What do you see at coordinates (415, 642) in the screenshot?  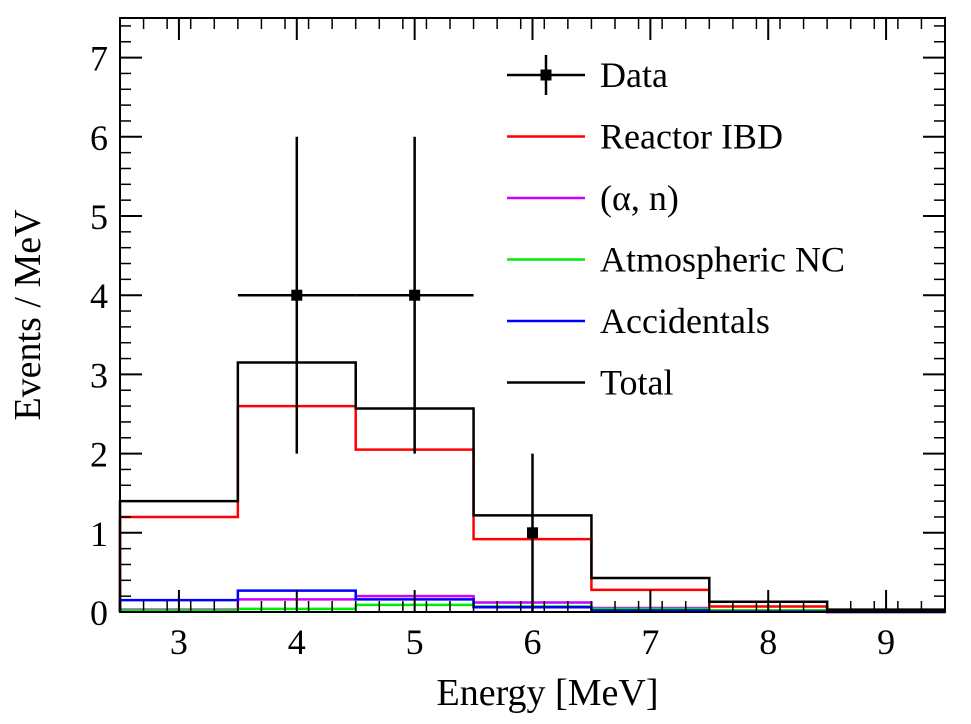 I see `x-tick-label: 5` at bounding box center [415, 642].